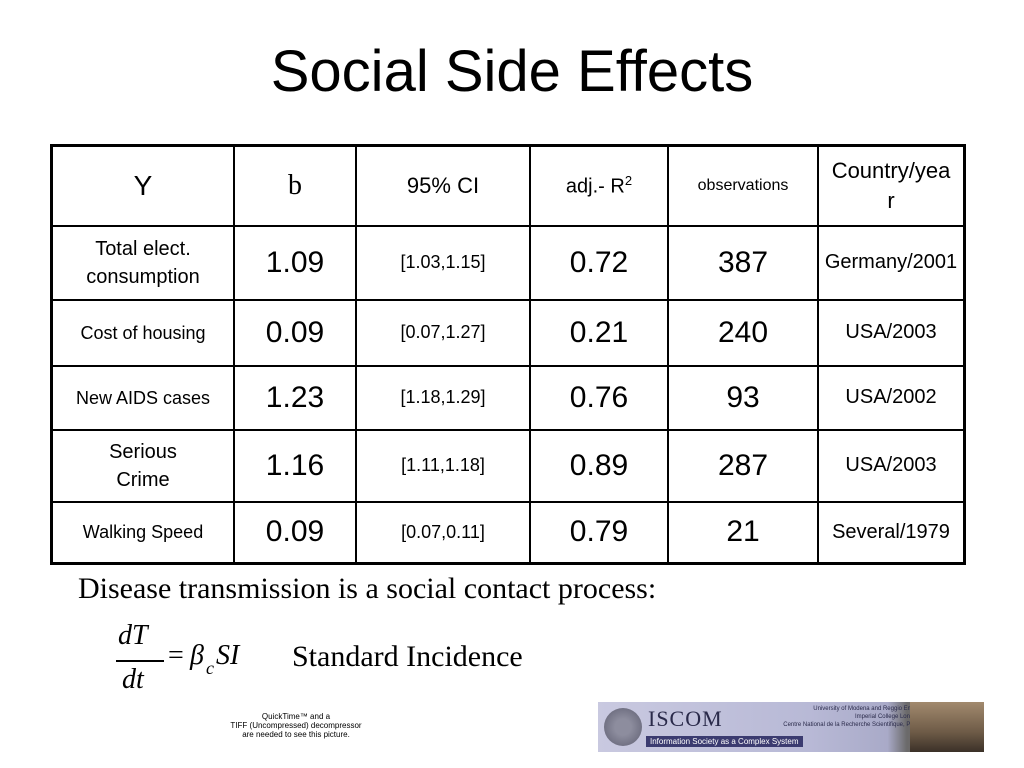 The width and height of the screenshot is (1024, 768). I want to click on formula-subscript: c, so click(210, 668).